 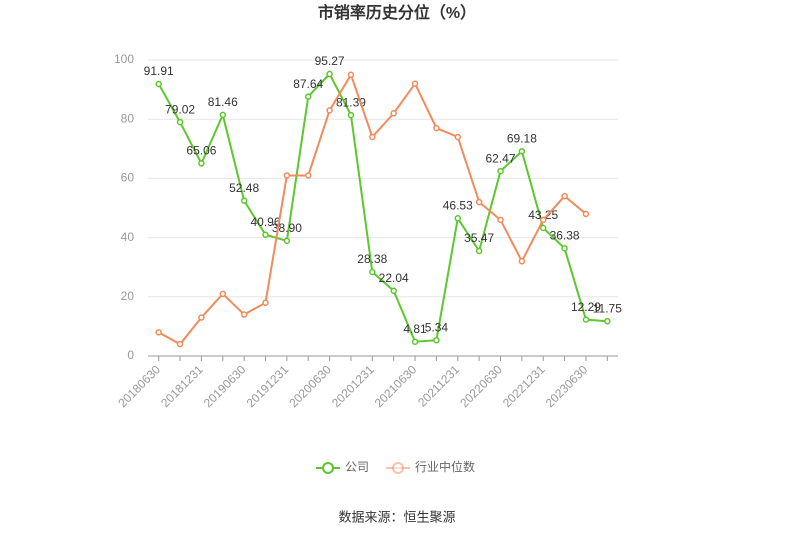 What do you see at coordinates (565, 235) in the screenshot?
I see `data-label: 36.38` at bounding box center [565, 235].